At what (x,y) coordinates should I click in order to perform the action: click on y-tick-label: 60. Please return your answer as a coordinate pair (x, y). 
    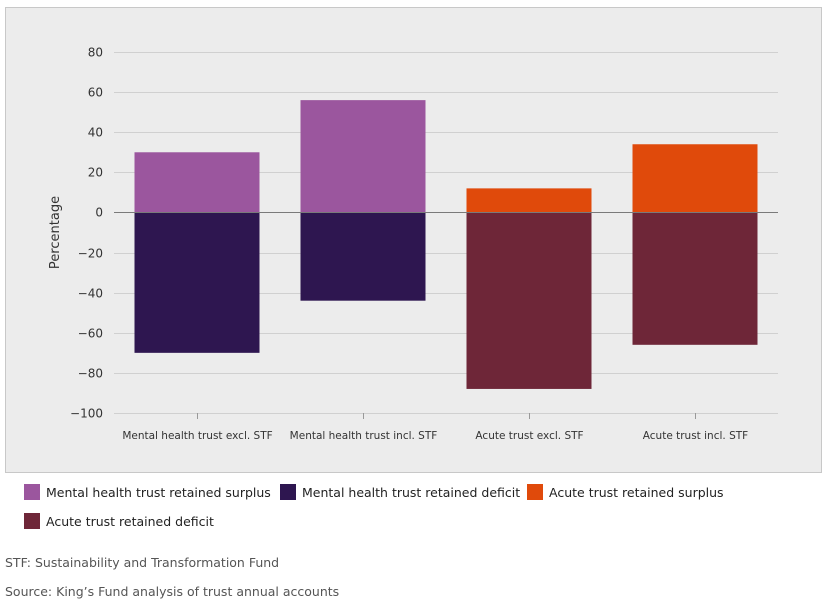
    Looking at the image, I should click on (95, 93).